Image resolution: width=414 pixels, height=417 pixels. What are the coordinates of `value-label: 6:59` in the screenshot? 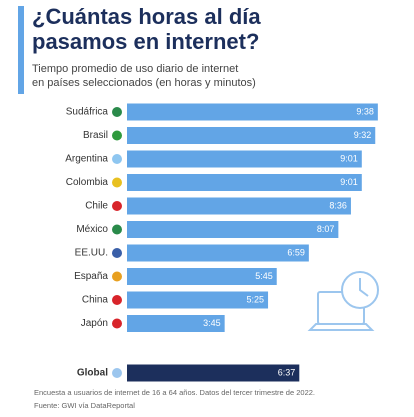 It's located at (296, 252).